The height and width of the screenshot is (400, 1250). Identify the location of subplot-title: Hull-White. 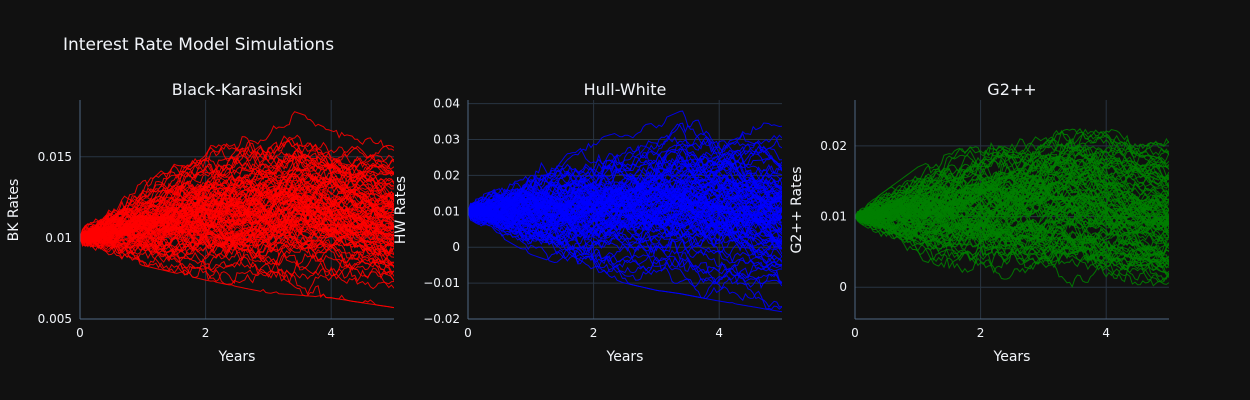
(625, 89).